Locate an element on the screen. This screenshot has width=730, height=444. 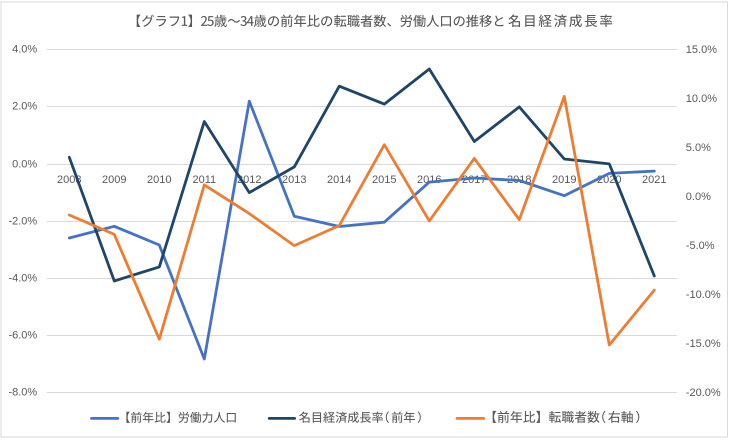
svg-text: 2011 is located at coordinates (204, 180).